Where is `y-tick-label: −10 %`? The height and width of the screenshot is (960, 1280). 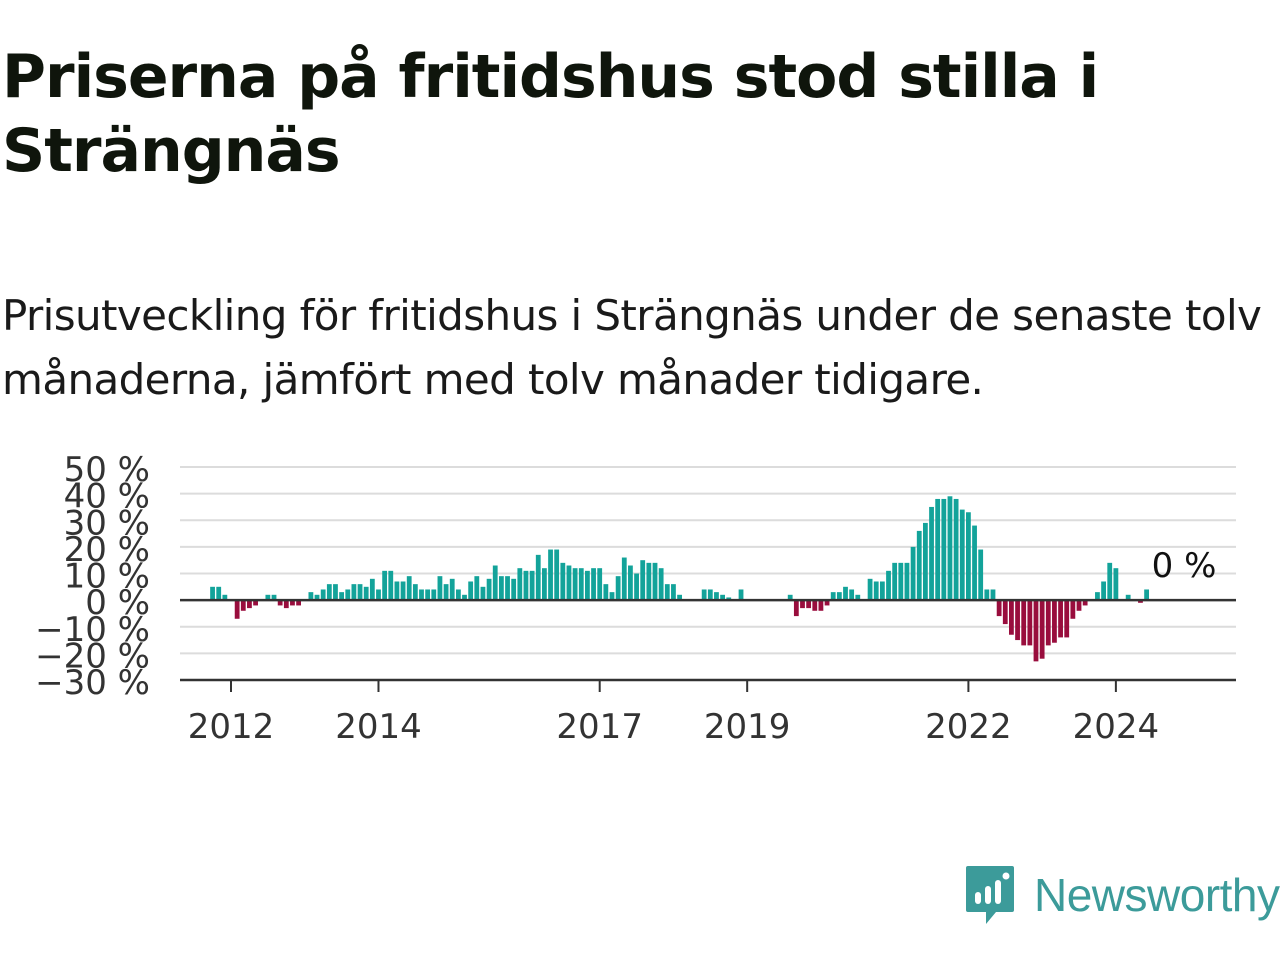 y-tick-label: −10 % is located at coordinates (92, 630).